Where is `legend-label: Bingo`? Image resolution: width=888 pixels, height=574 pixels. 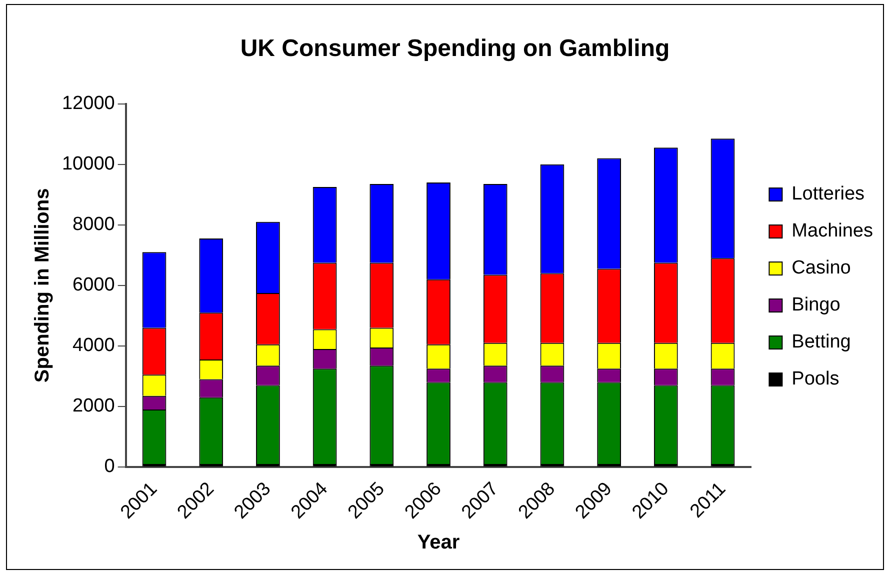 legend-label: Bingo is located at coordinates (816, 305).